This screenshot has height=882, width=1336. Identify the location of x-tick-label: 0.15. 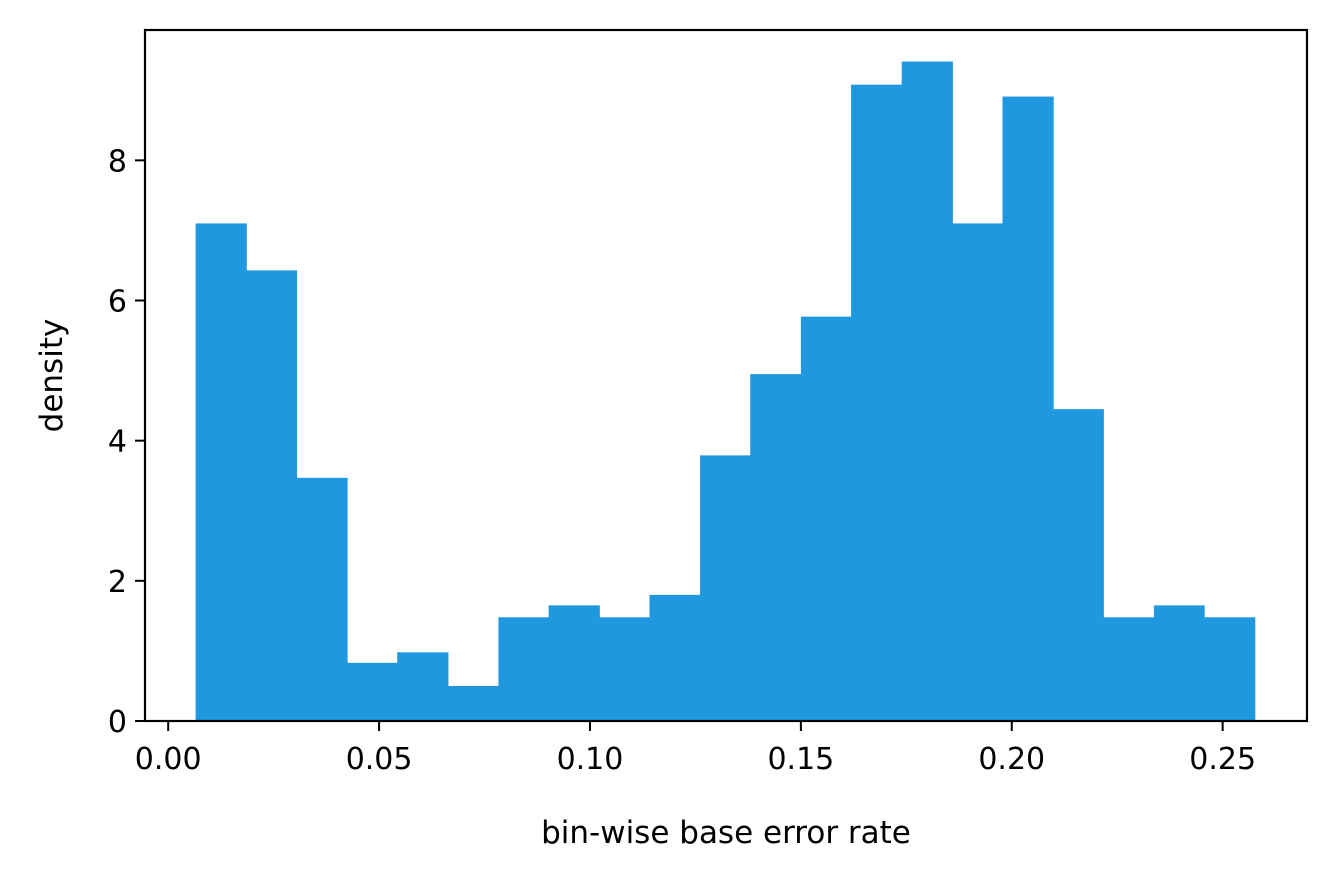
(800, 759).